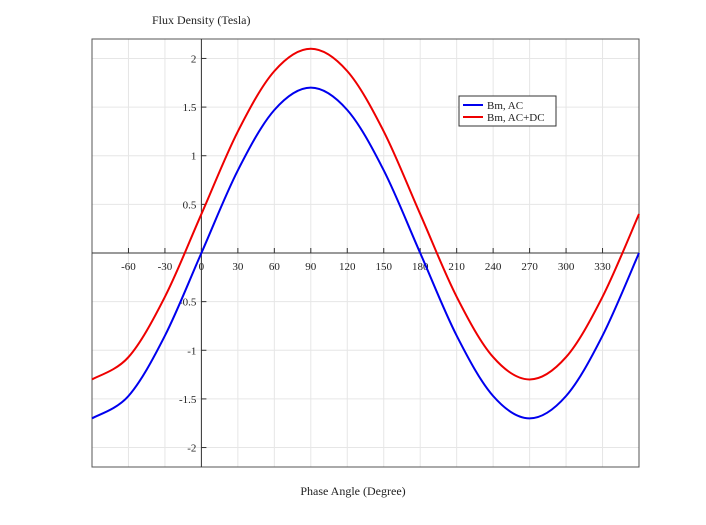 The width and height of the screenshot is (706, 525). What do you see at coordinates (191, 449) in the screenshot?
I see `y-tick-label: -2` at bounding box center [191, 449].